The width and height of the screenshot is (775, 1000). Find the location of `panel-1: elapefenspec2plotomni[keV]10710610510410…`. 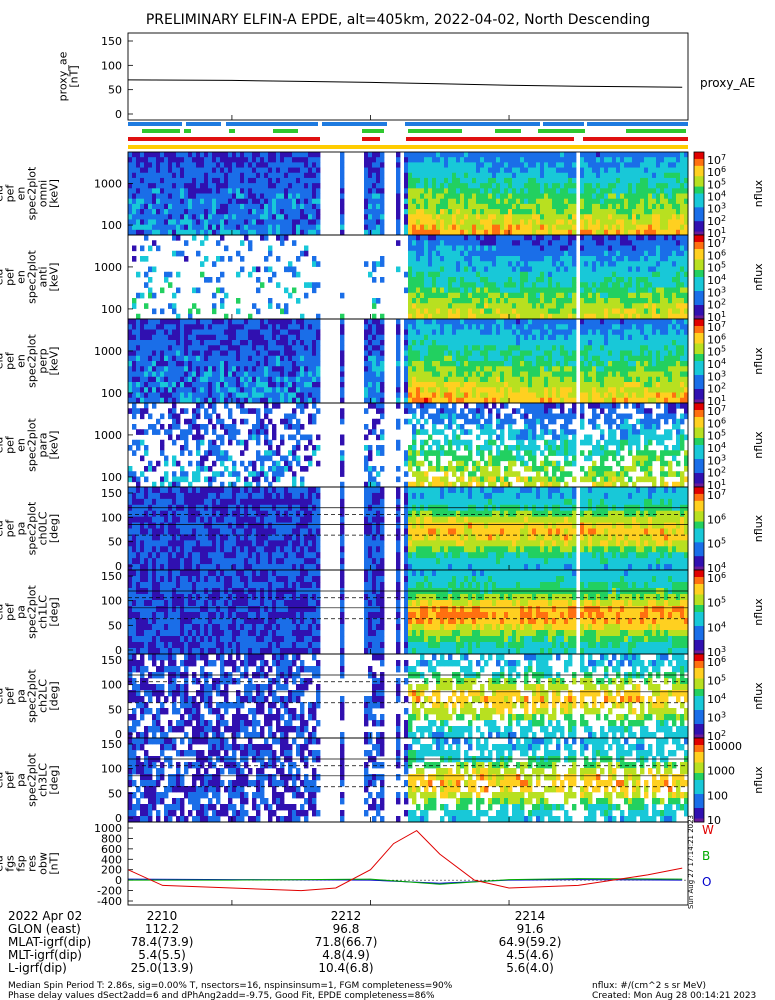

panel-1: elapefenspec2plotomni[keV]10710610510410… is located at coordinates (382, 195).